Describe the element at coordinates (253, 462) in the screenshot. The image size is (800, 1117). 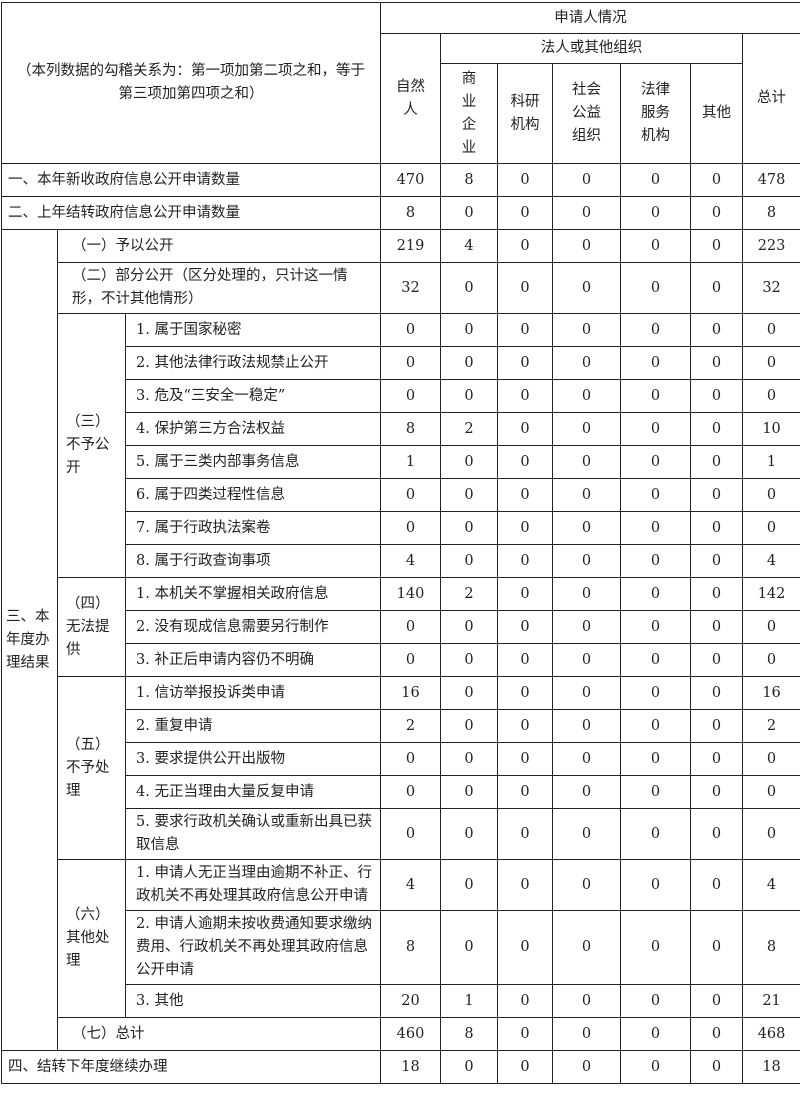
I see `item-label: 5. 属于三类内部事务信息` at that location.